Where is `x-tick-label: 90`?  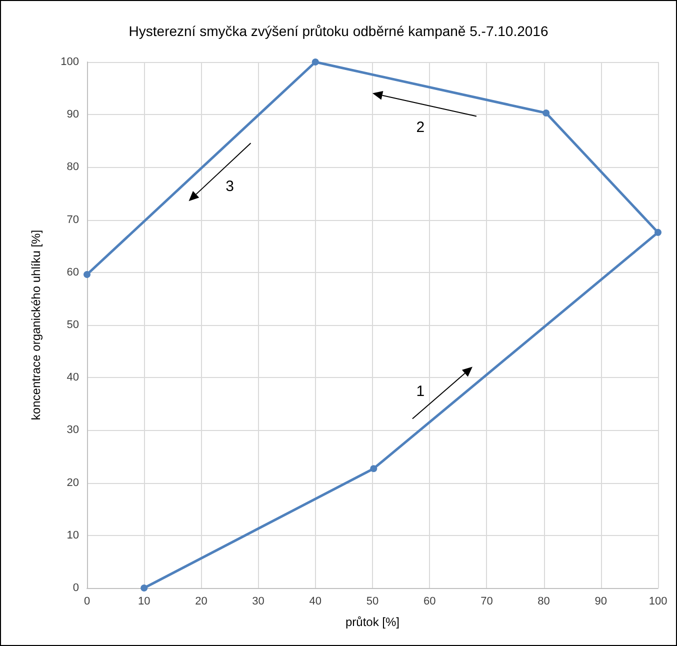
x-tick-label: 90 is located at coordinates (601, 602).